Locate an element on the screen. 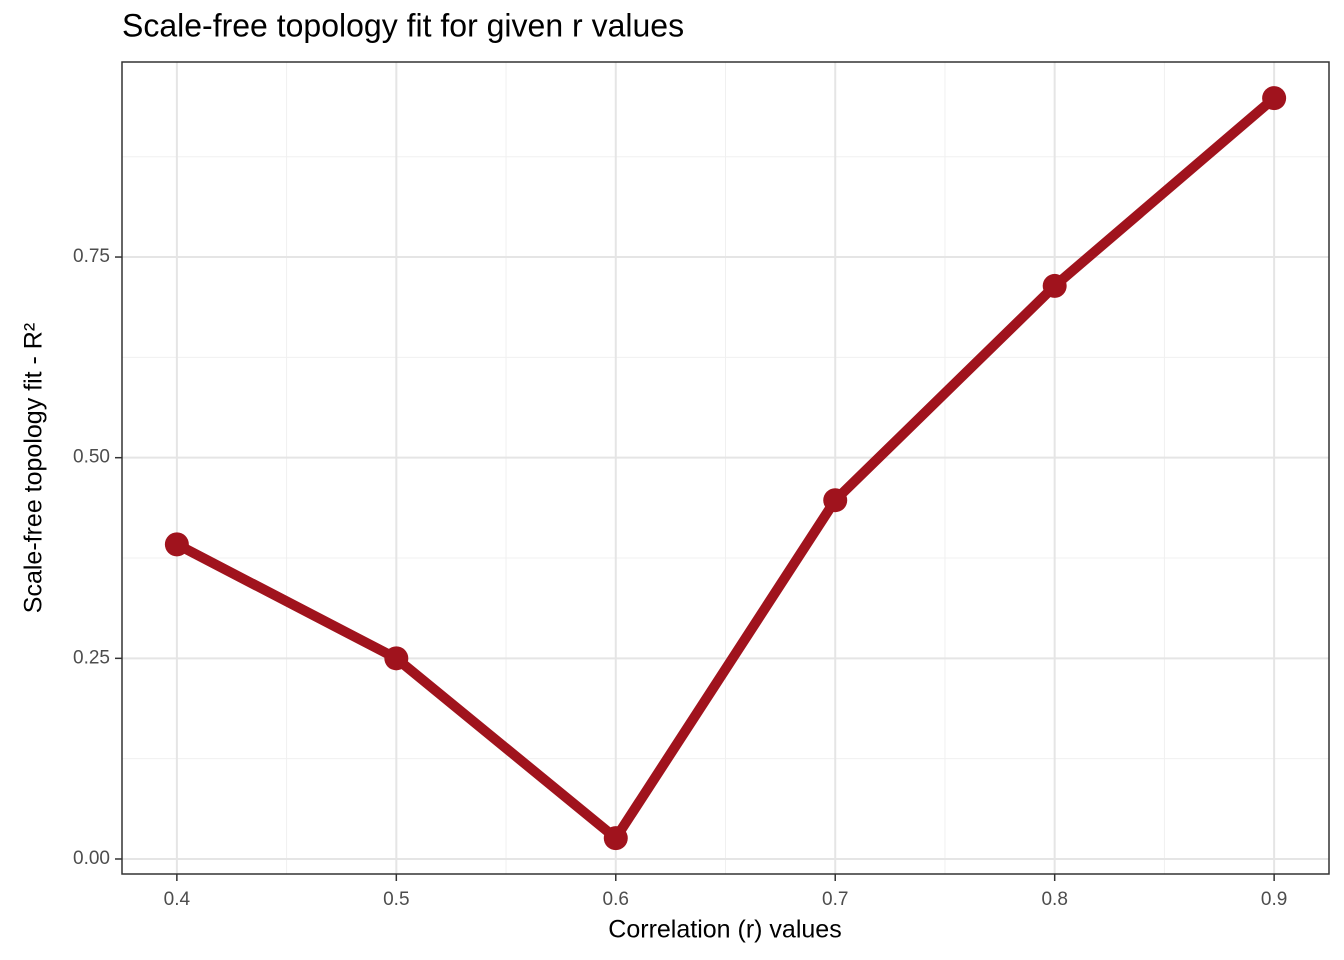 This screenshot has height=960, width=1344. x-tick-label: 0.7 is located at coordinates (835, 899).